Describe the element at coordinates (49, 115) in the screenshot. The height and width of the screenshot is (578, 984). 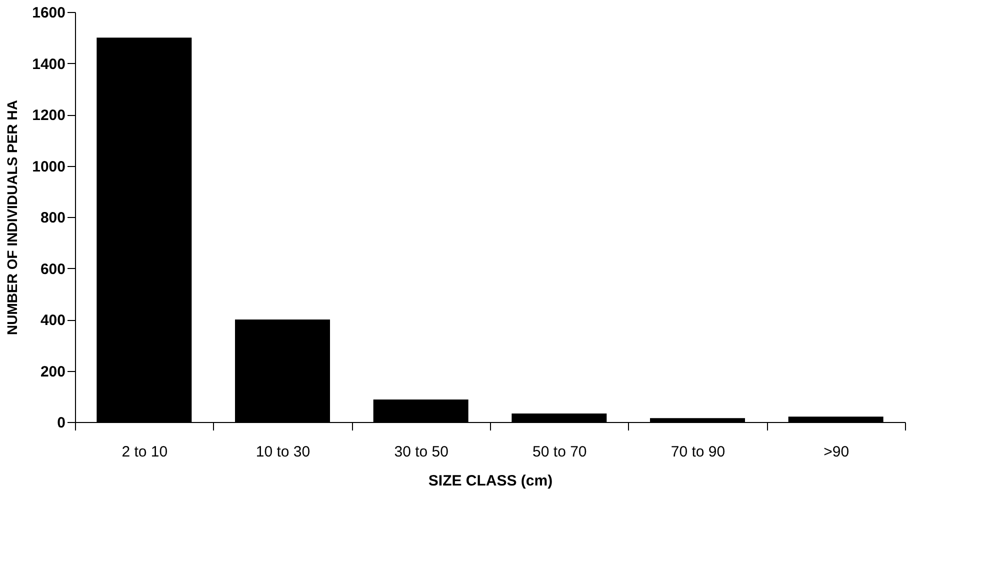
I see `y-tick-label: 1200` at that location.